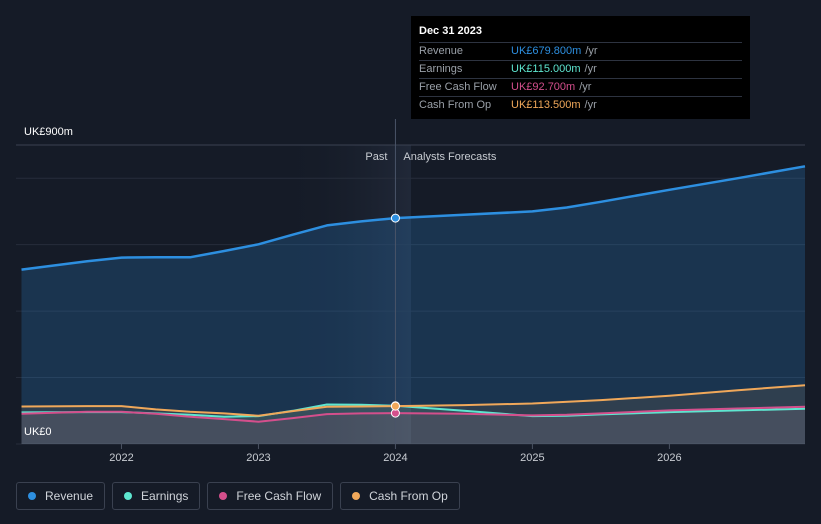  Describe the element at coordinates (546, 69) in the screenshot. I see `tooltip-value: UK£115.000m` at that location.